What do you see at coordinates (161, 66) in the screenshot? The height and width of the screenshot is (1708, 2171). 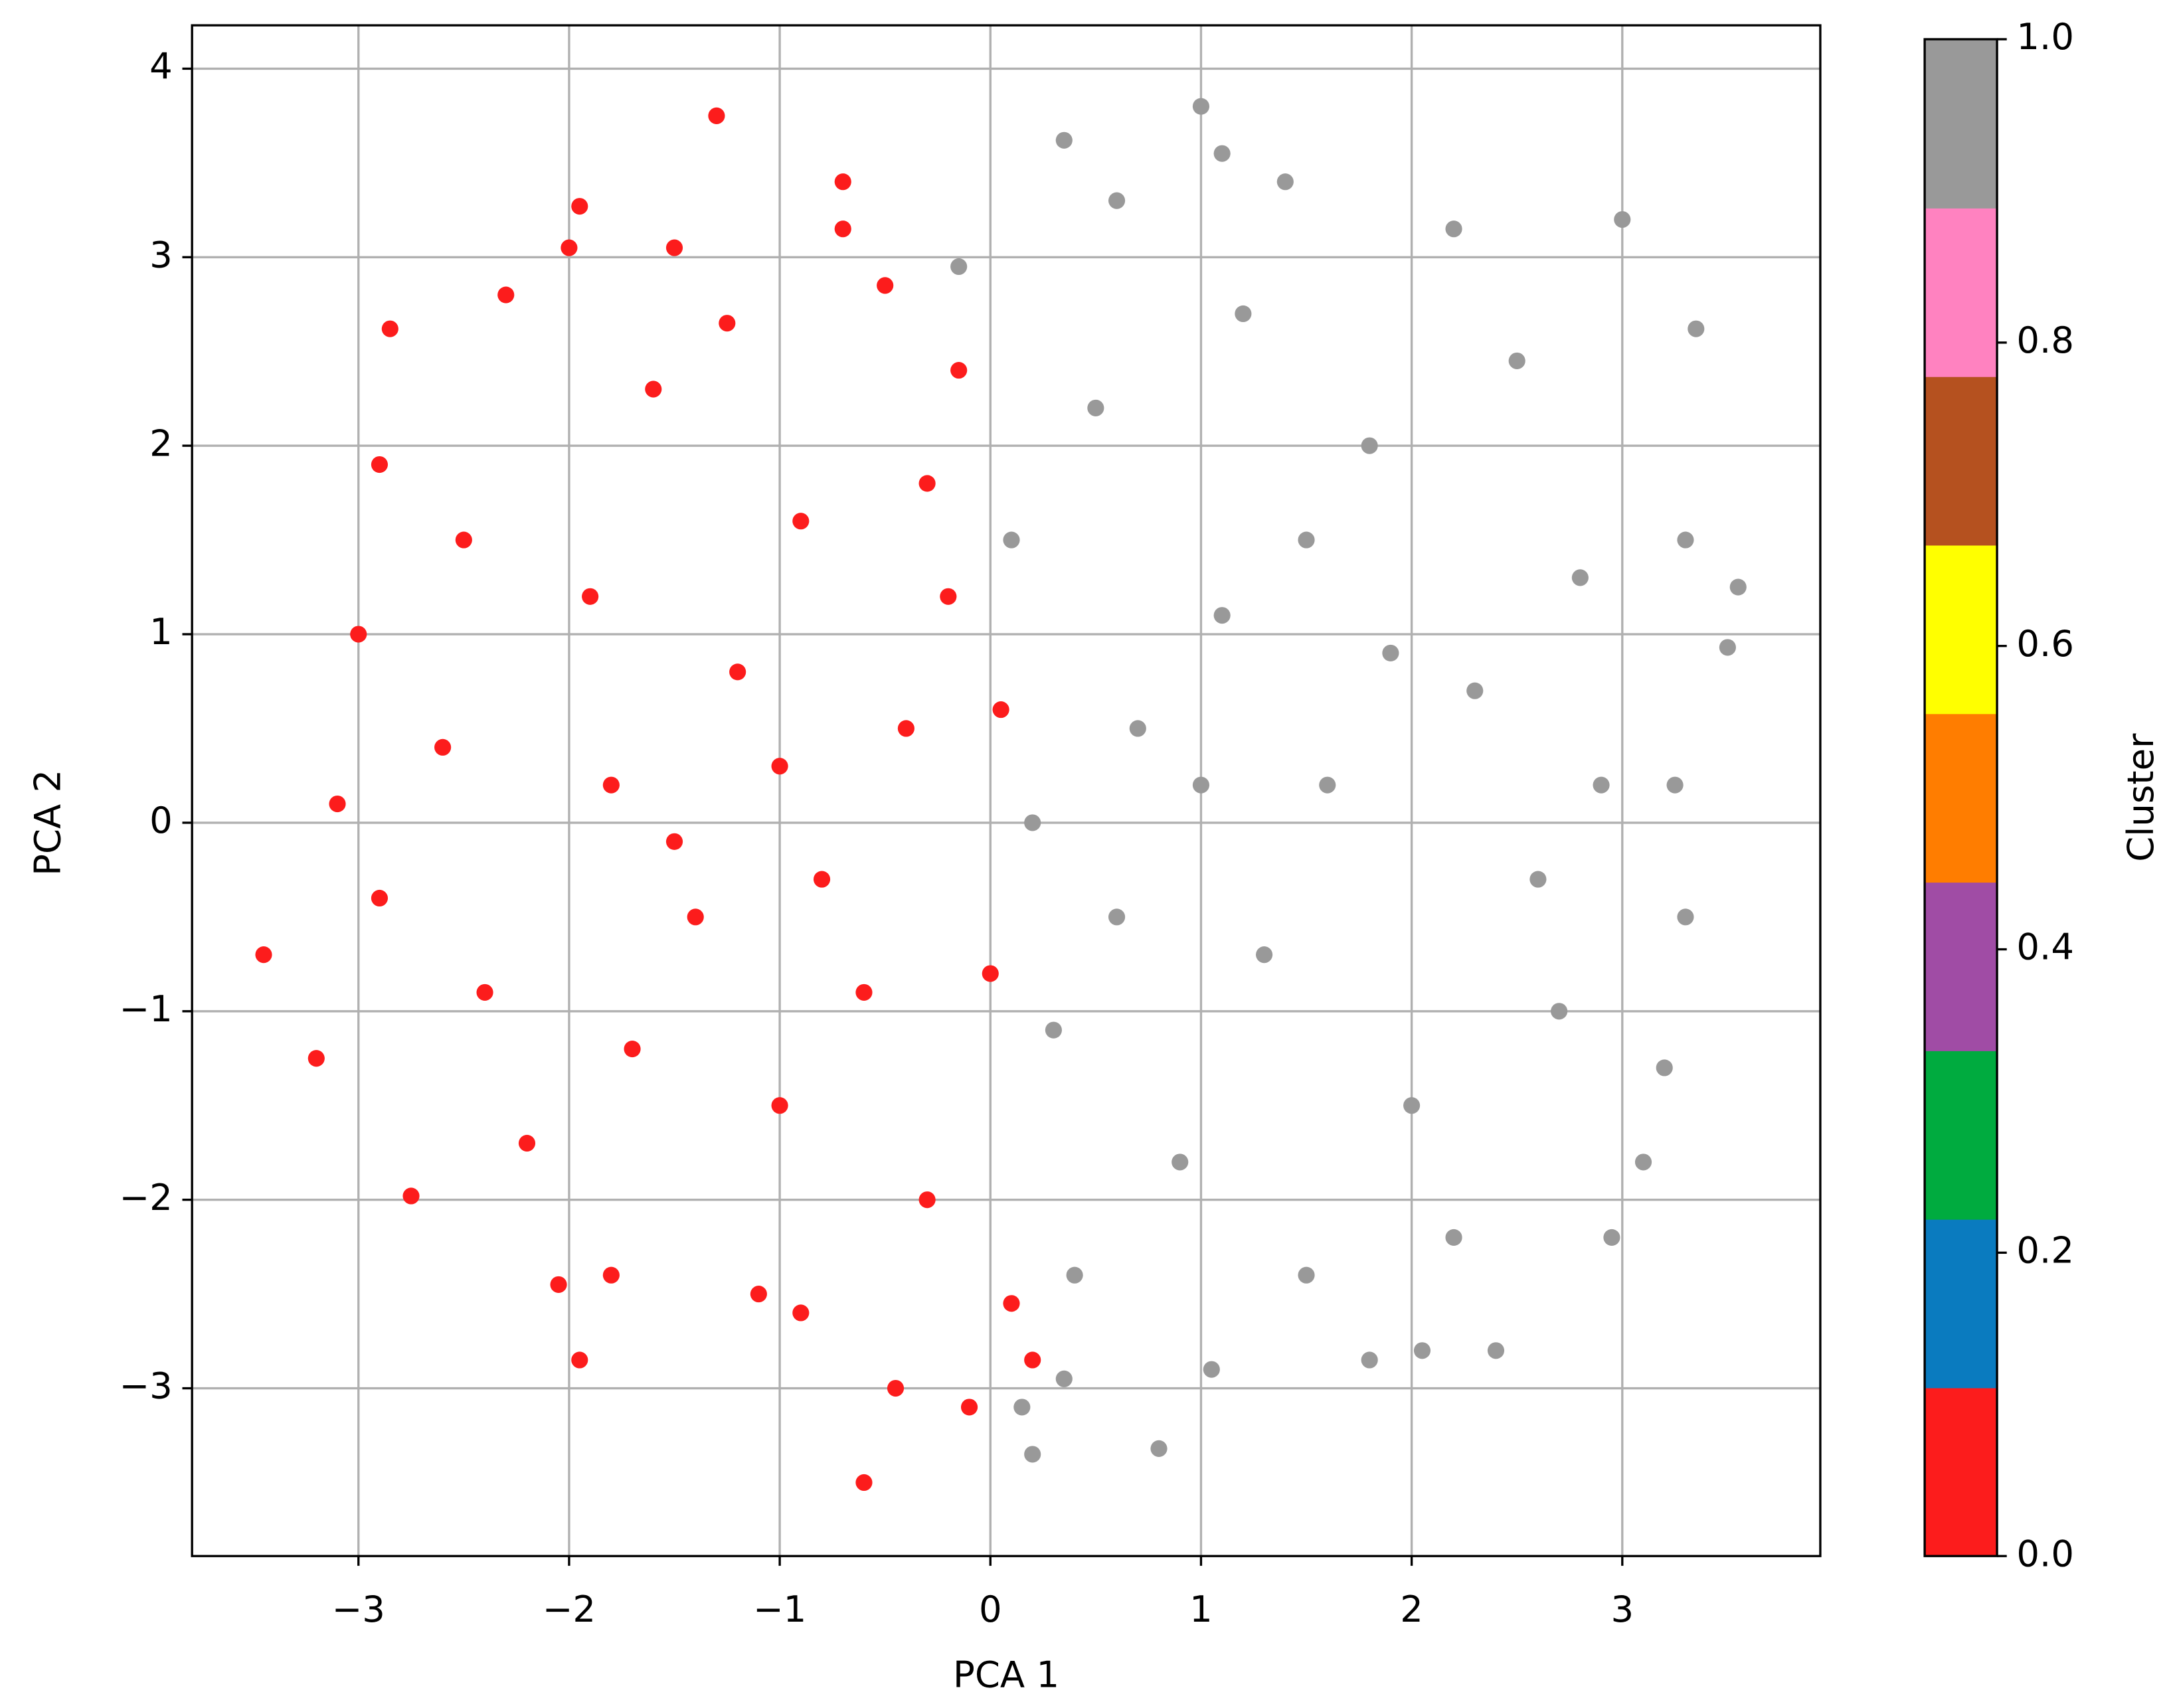 I see `y-tick-label: 4` at bounding box center [161, 66].